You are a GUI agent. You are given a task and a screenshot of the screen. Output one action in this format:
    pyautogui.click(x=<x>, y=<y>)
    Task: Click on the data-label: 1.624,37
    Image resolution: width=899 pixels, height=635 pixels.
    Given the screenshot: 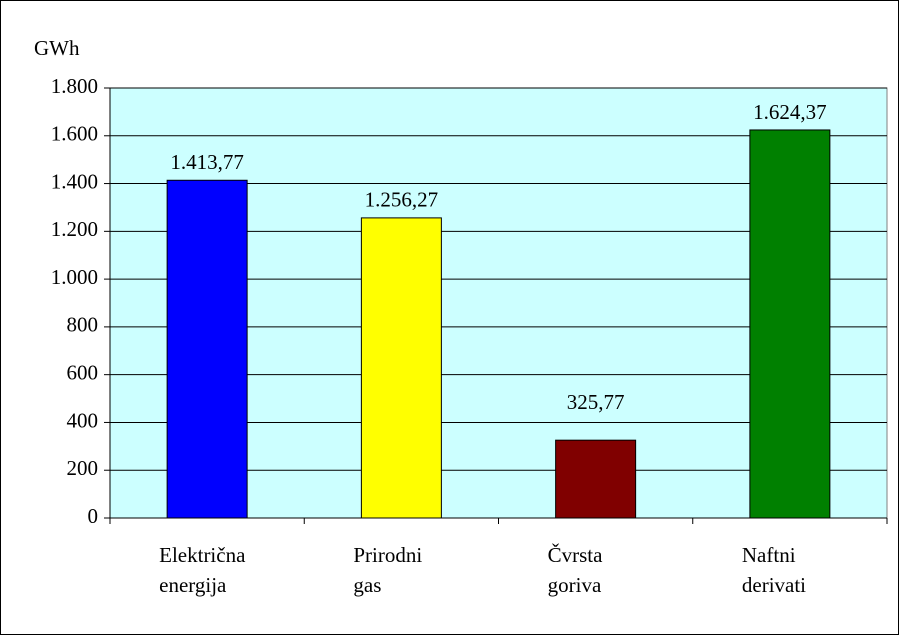 What is the action you would take?
    pyautogui.click(x=790, y=112)
    